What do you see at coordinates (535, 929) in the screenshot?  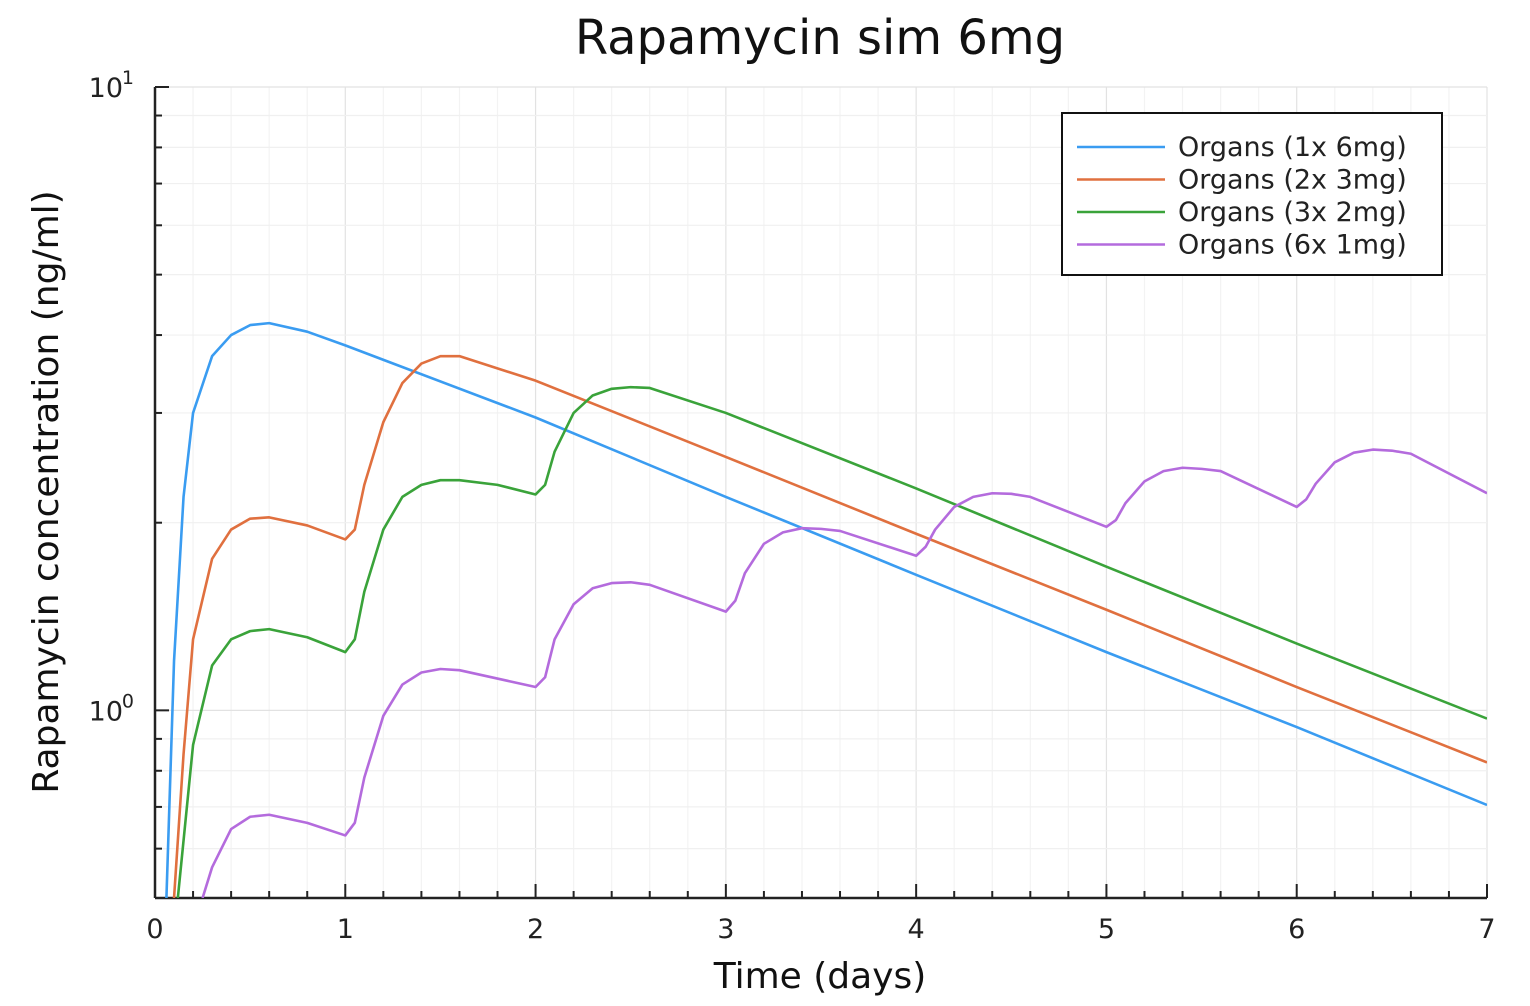 I see `x-tick-label: 2` at bounding box center [535, 929].